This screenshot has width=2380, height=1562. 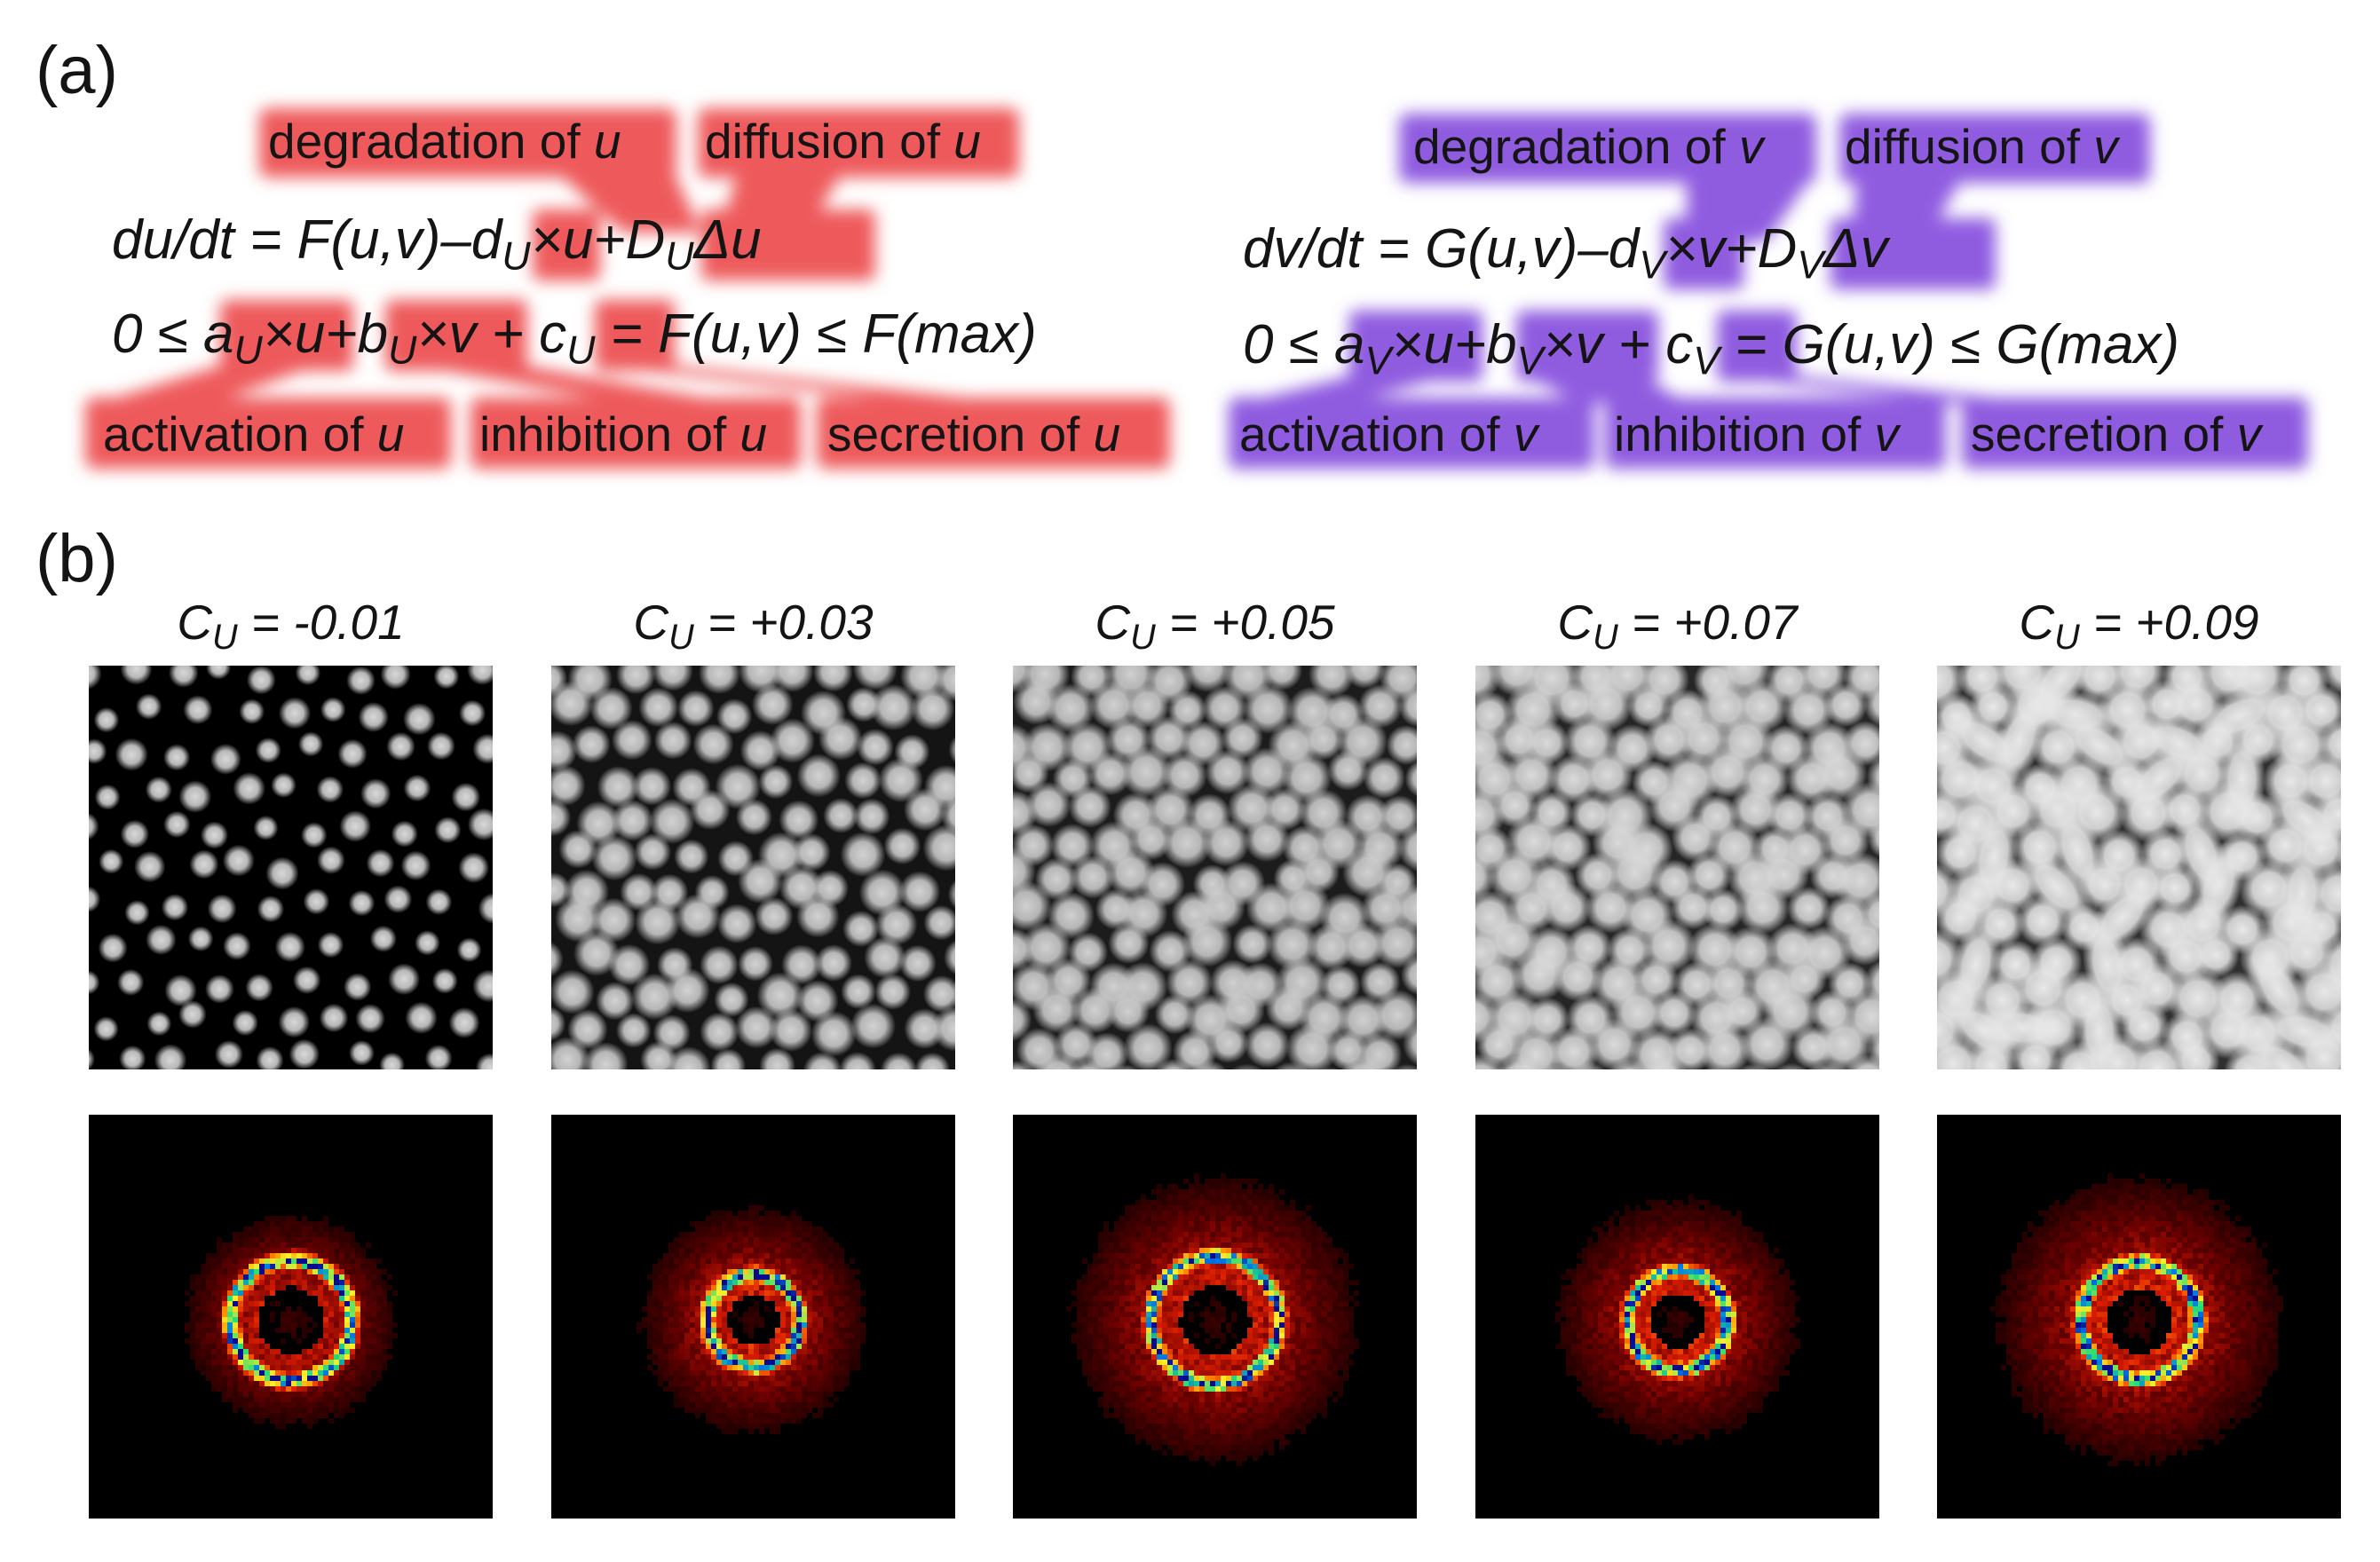 I want to click on eq-part: = F(u,v) ≤ F(max), so click(x=816, y=334).